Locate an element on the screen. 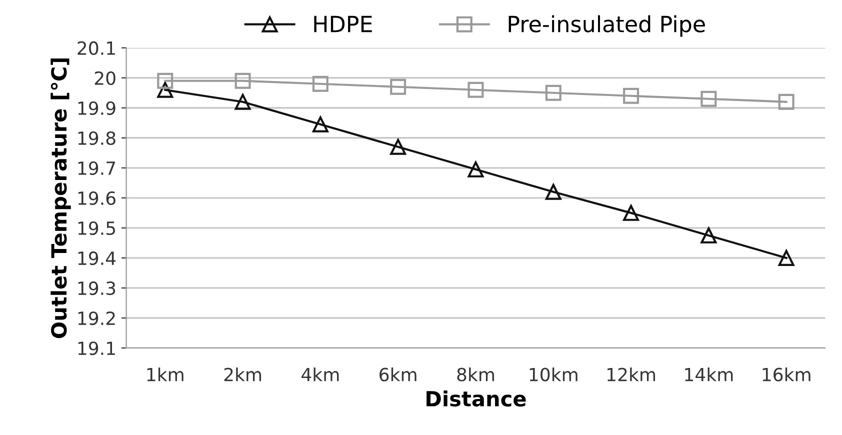 This screenshot has height=435, width=842. x-tick-label: 14km is located at coordinates (709, 374).